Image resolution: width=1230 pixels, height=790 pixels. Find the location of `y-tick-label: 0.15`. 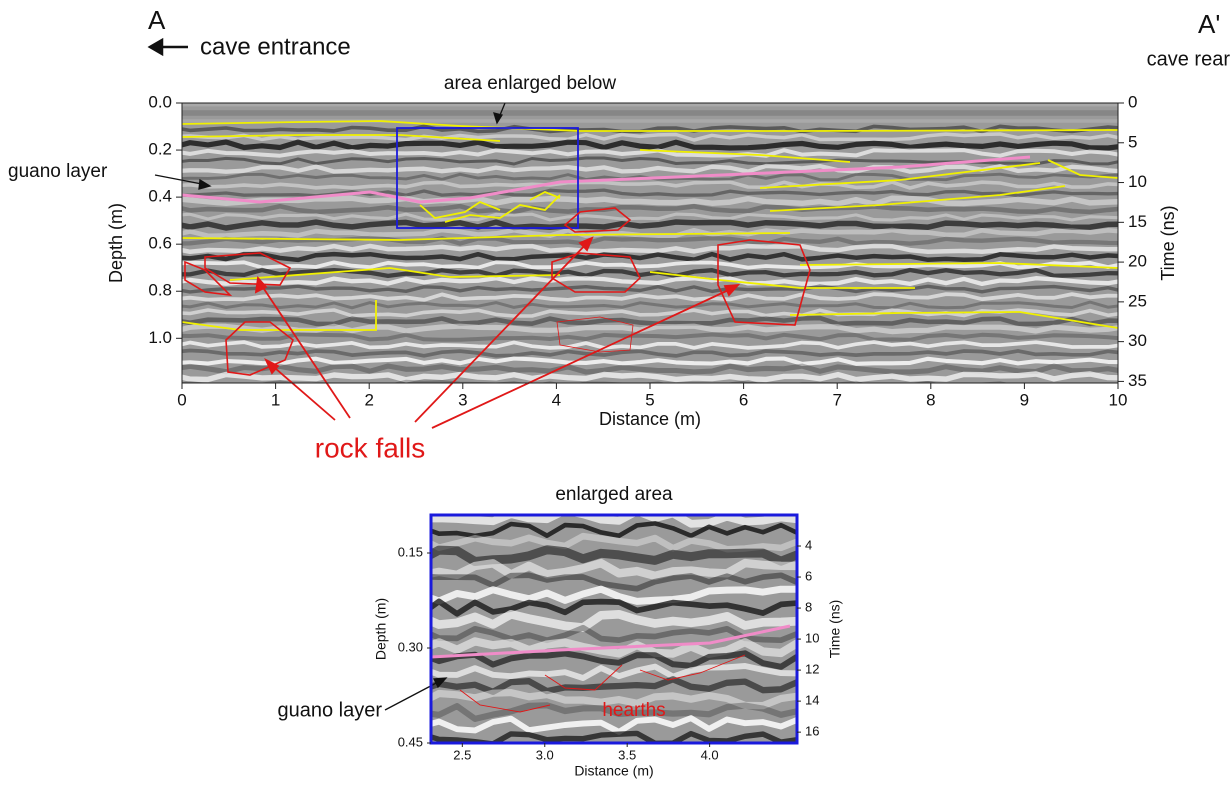

y-tick-label: 0.15 is located at coordinates (410, 551).